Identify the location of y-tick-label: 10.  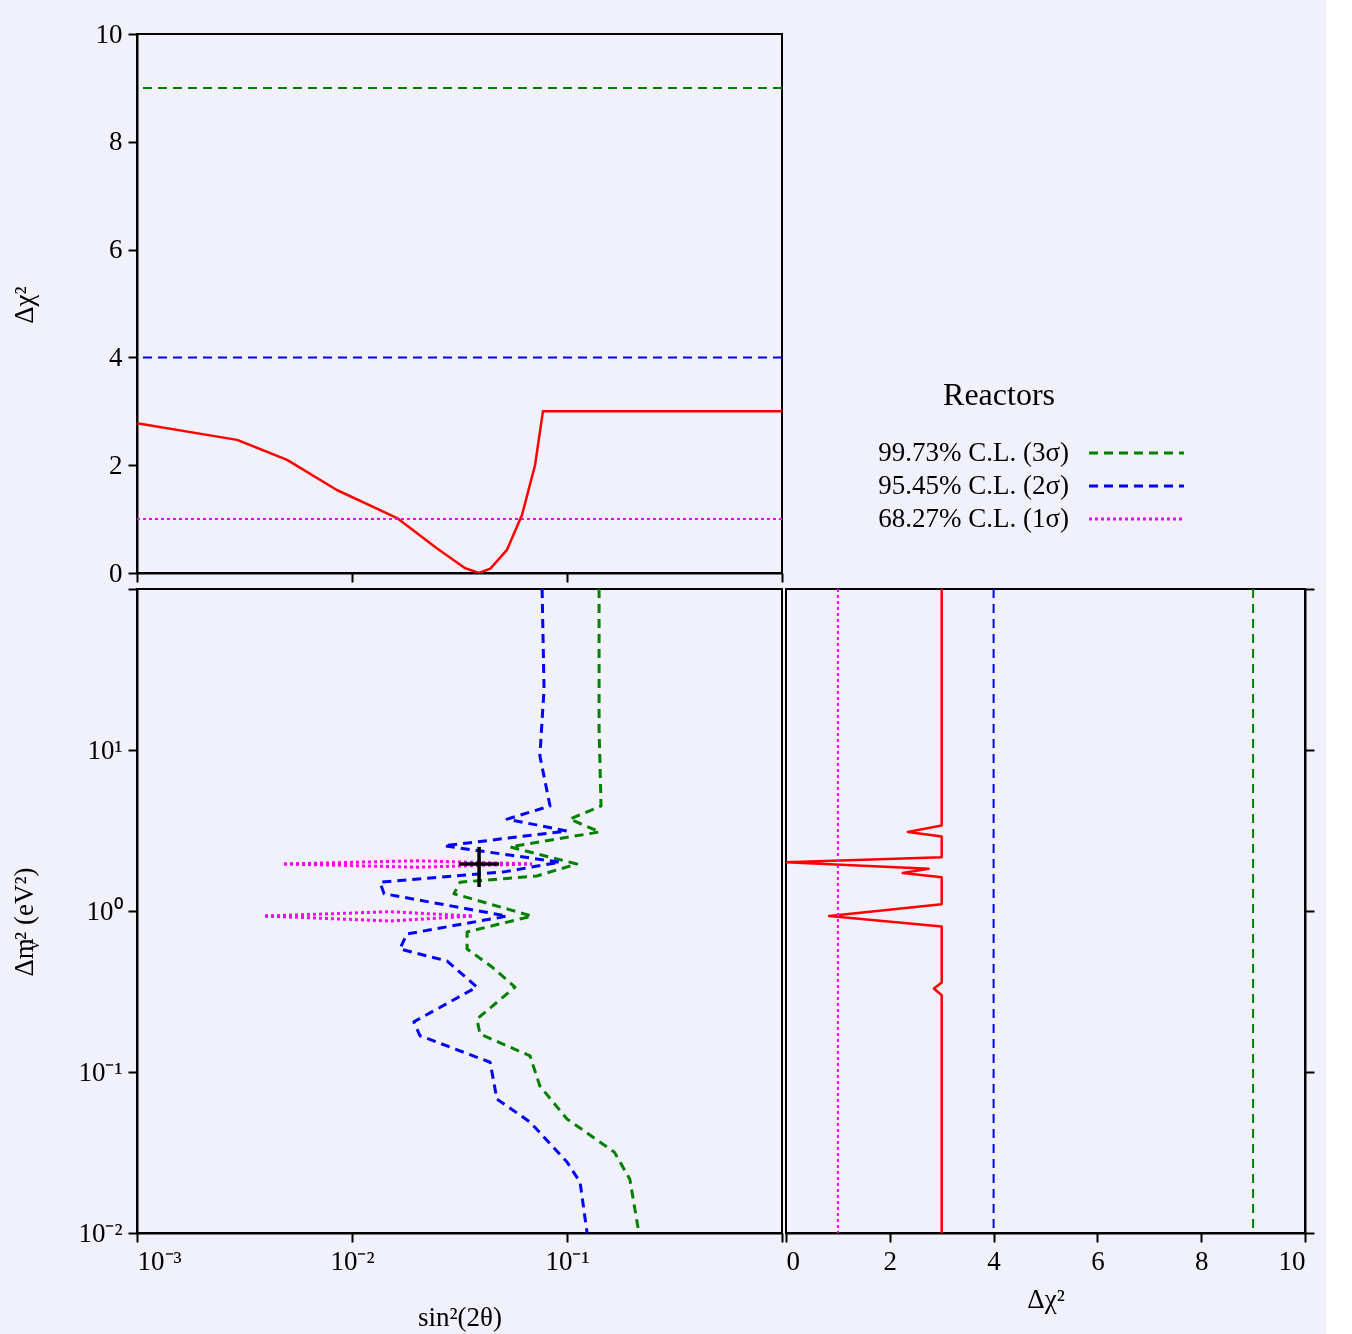
(109, 33).